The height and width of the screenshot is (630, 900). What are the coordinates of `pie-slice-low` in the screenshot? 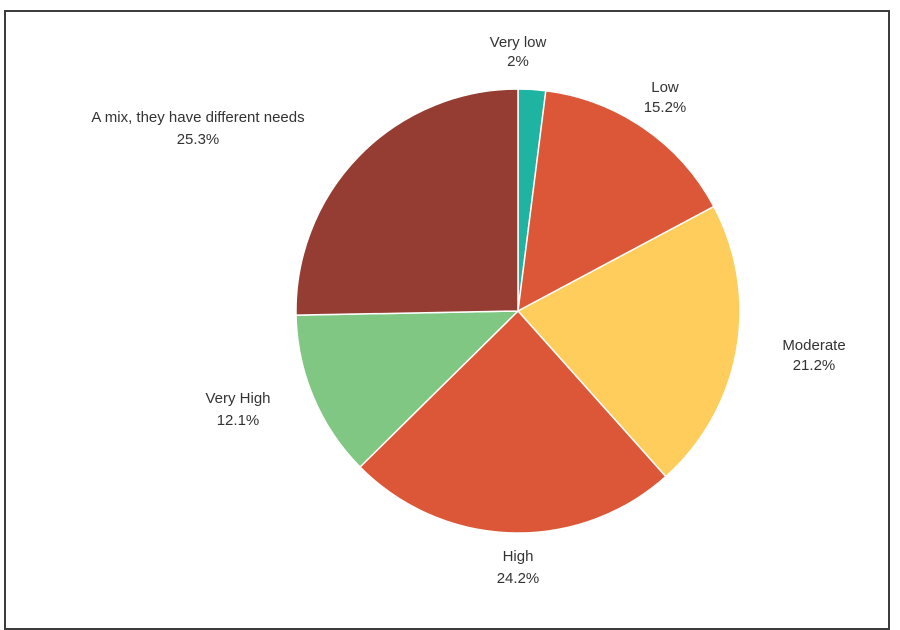 It's located at (616, 201).